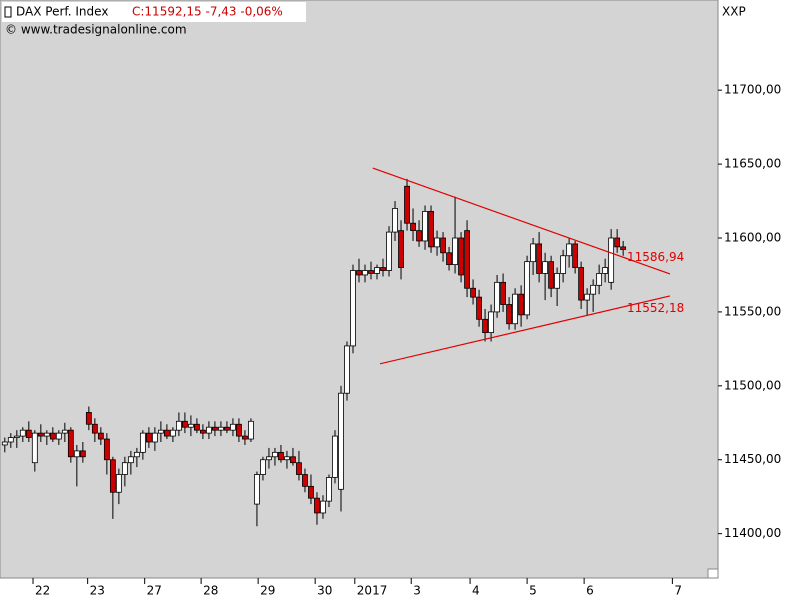 This screenshot has width=800, height=600. I want to click on trendline-label: 11552,18, so click(655, 308).